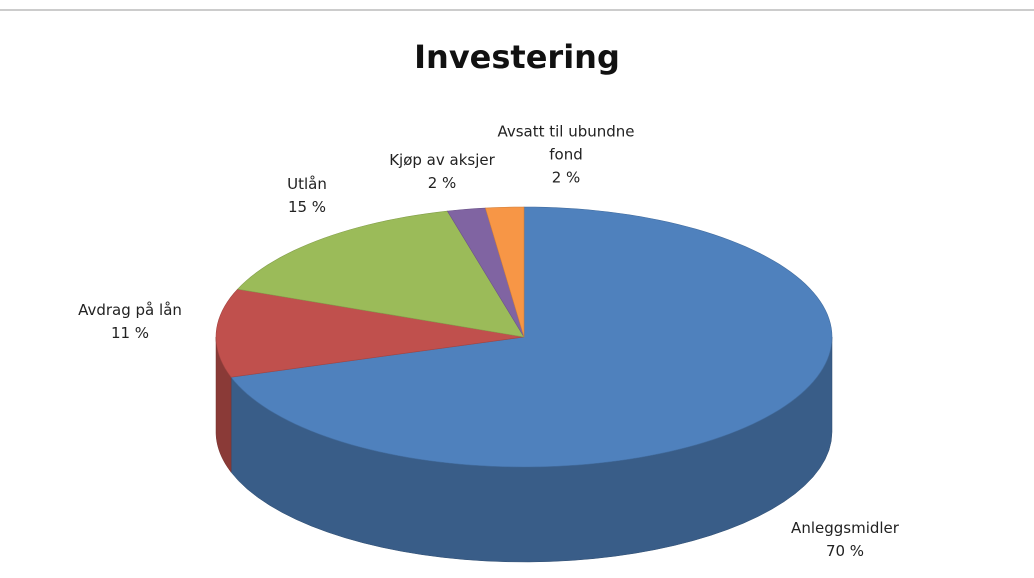  What do you see at coordinates (307, 184) in the screenshot?
I see `category-label: Utlån` at bounding box center [307, 184].